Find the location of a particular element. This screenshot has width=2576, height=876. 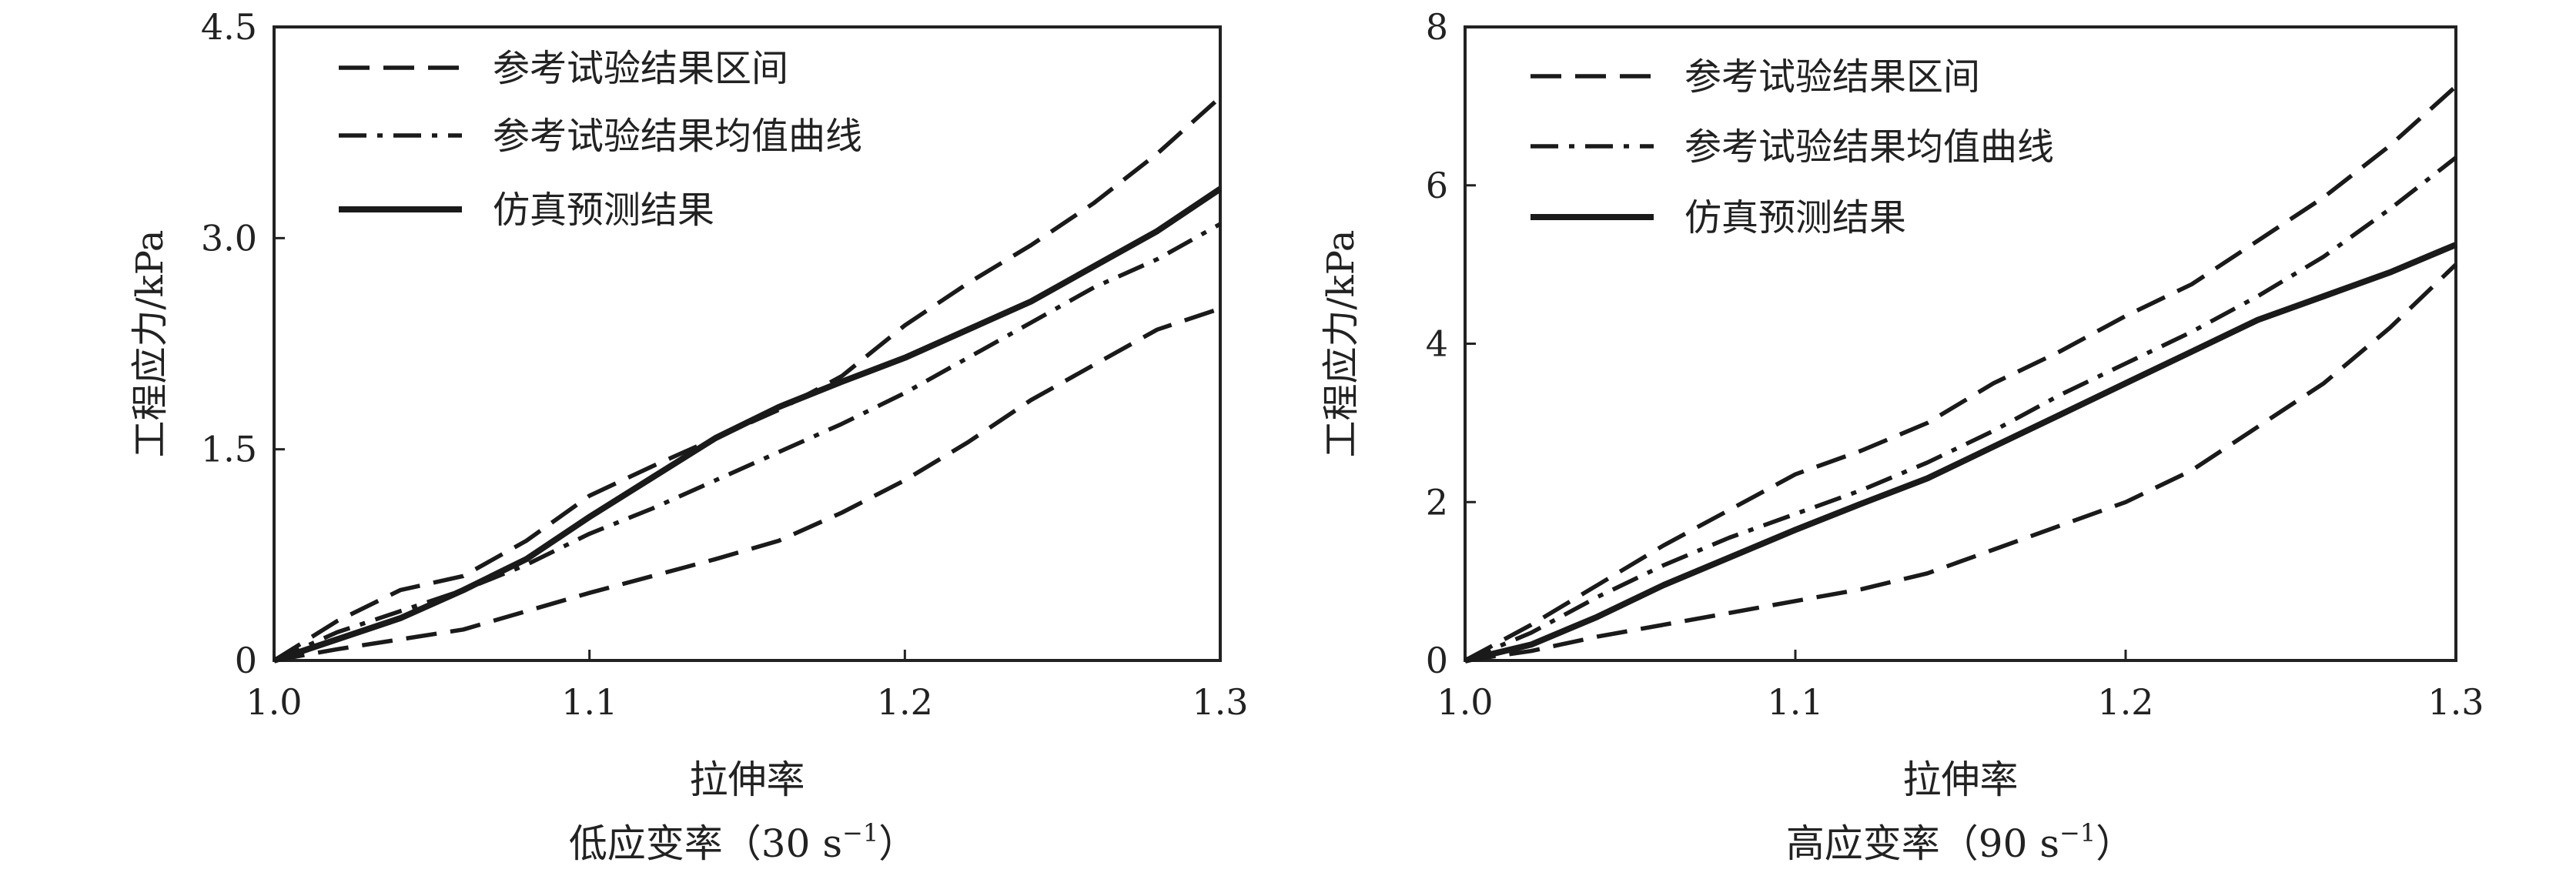

y-tick-label: 3.0 is located at coordinates (229, 238).